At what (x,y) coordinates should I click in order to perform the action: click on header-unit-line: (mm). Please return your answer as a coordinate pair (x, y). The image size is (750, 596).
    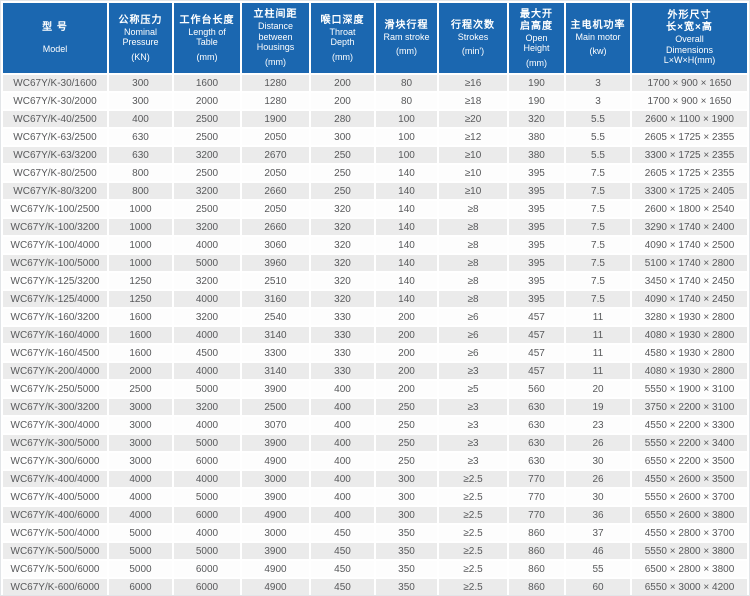
    Looking at the image, I should click on (207, 56).